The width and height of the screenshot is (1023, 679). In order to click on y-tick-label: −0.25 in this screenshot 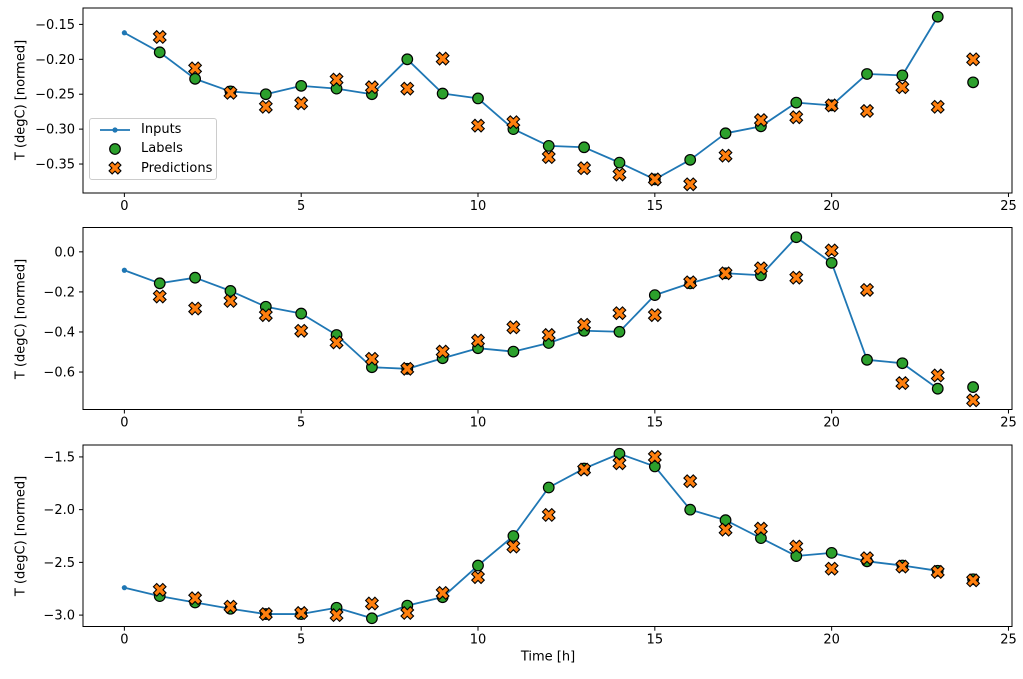, I will do `click(55, 95)`.